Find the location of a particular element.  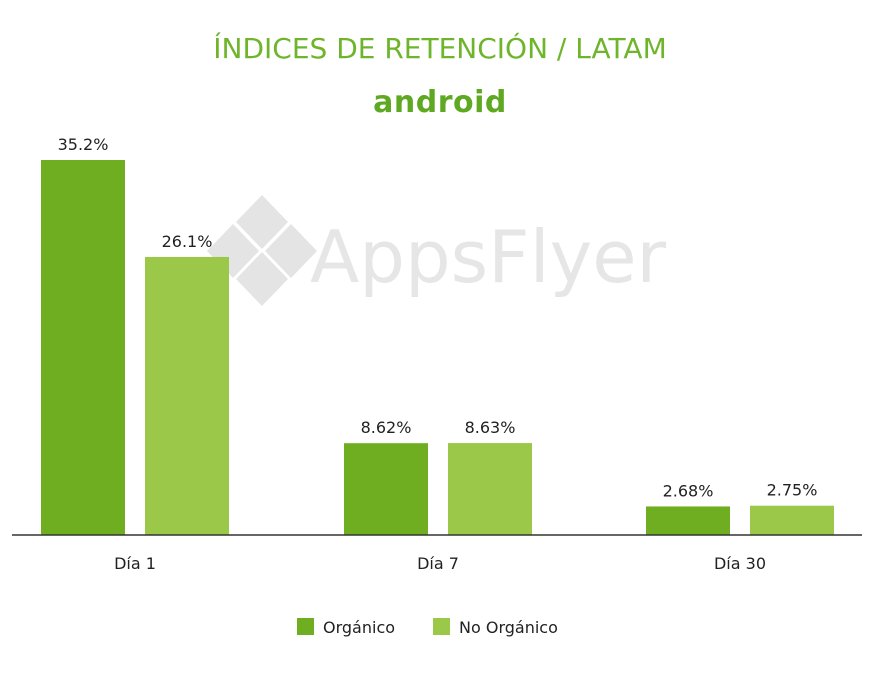

value-label-no-organico-2: 8.63% is located at coordinates (490, 427).